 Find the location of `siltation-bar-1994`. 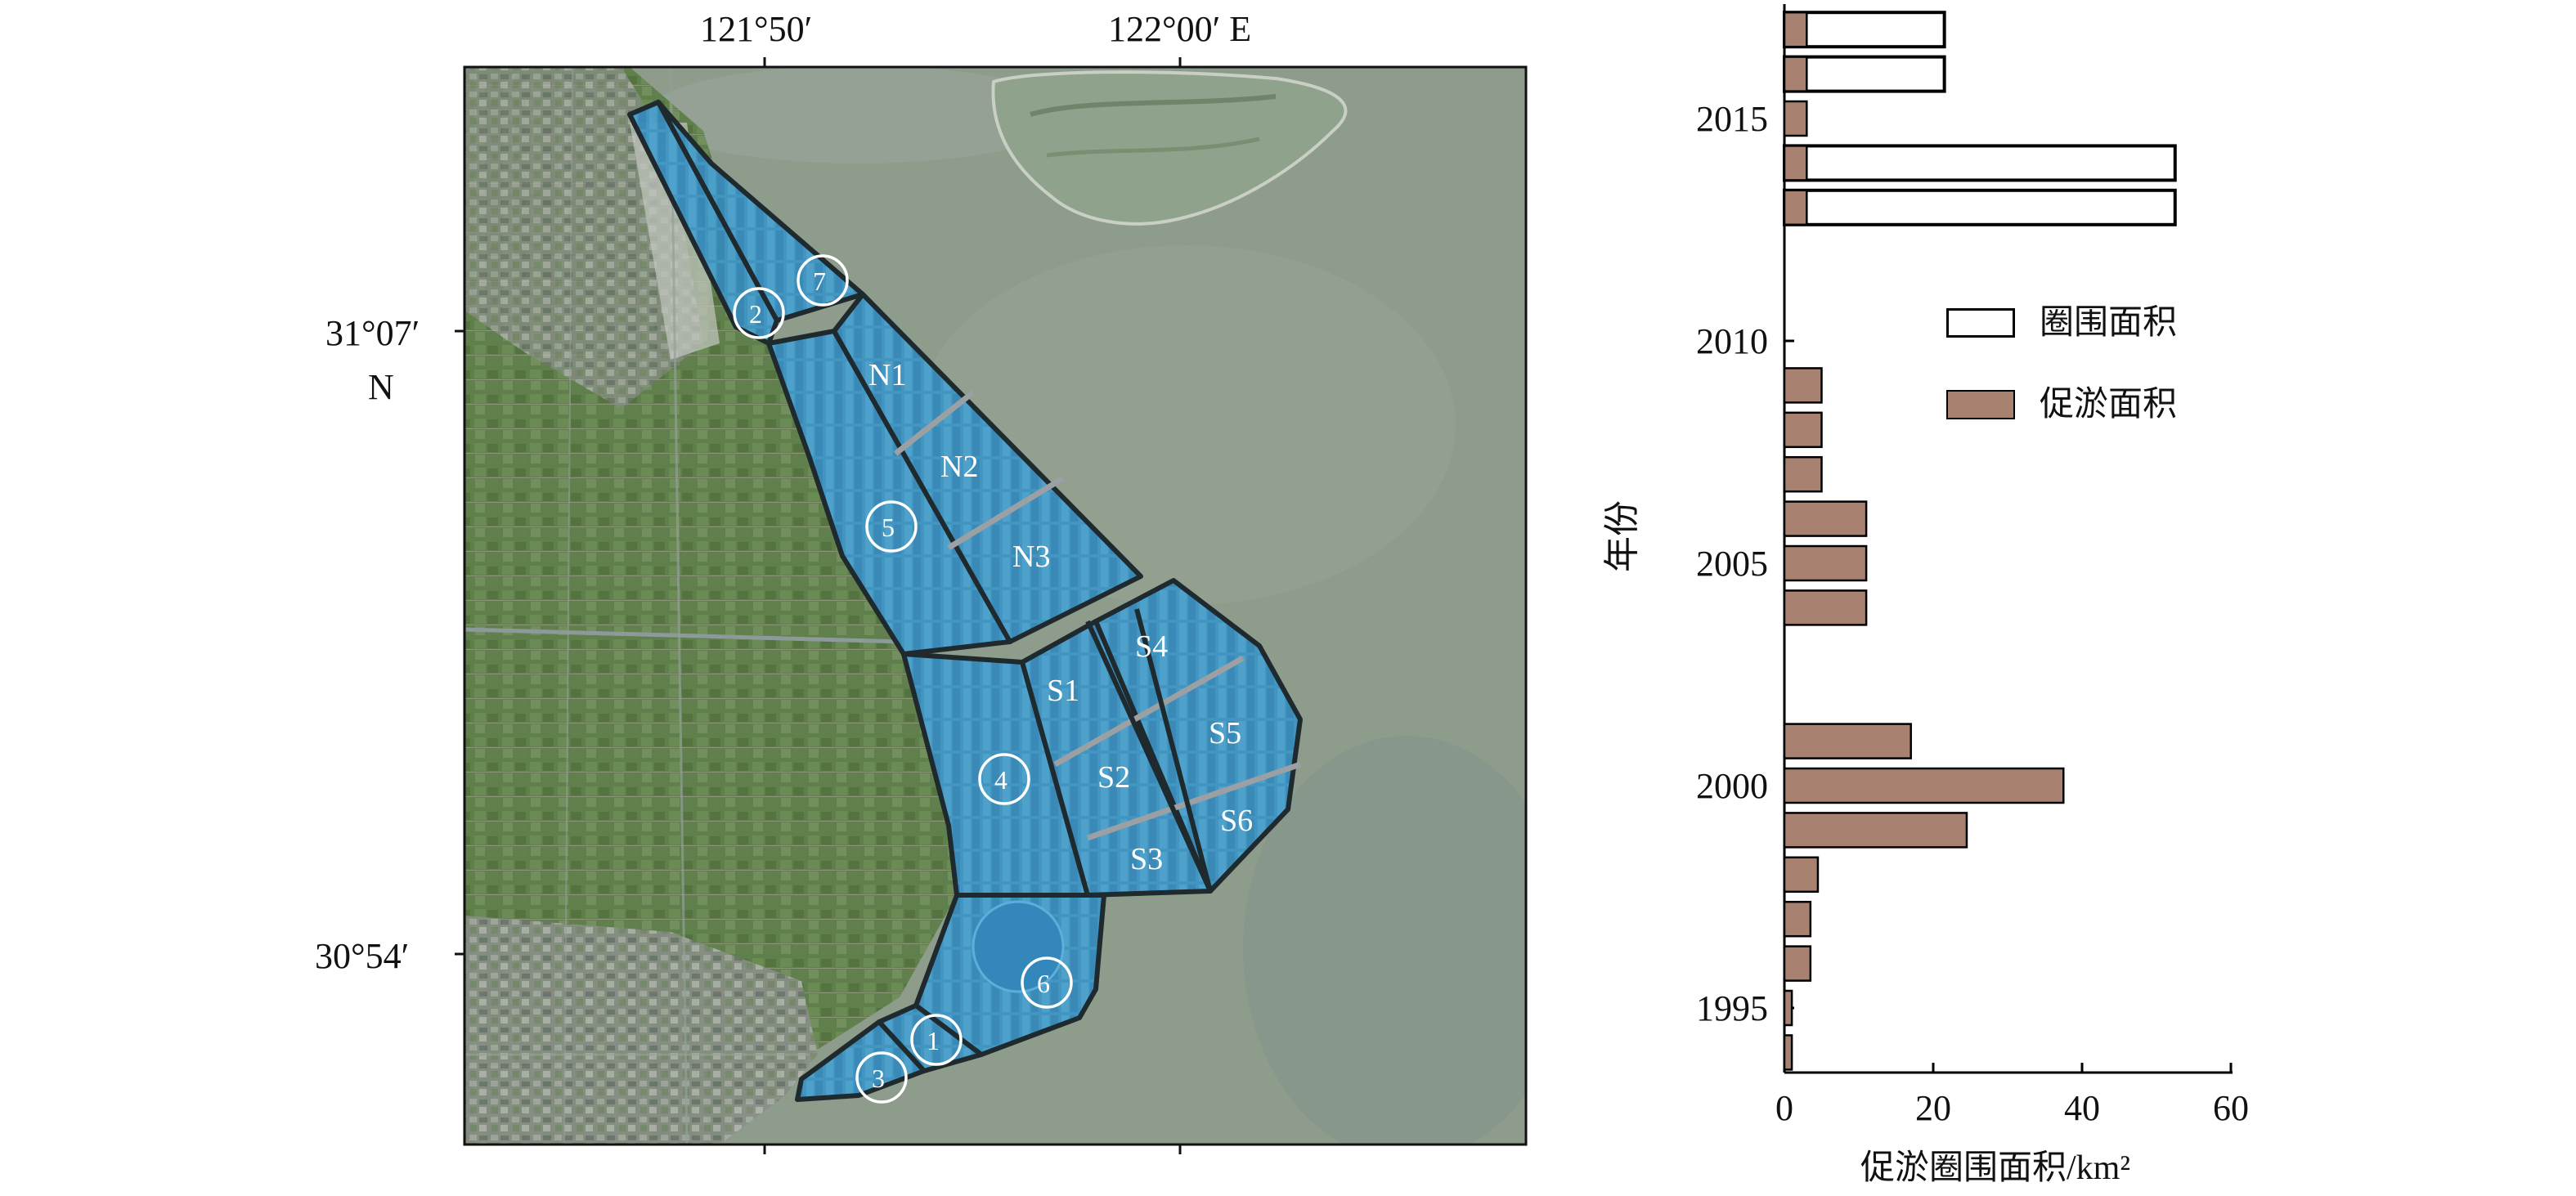

siltation-bar-1994 is located at coordinates (1788, 1053).